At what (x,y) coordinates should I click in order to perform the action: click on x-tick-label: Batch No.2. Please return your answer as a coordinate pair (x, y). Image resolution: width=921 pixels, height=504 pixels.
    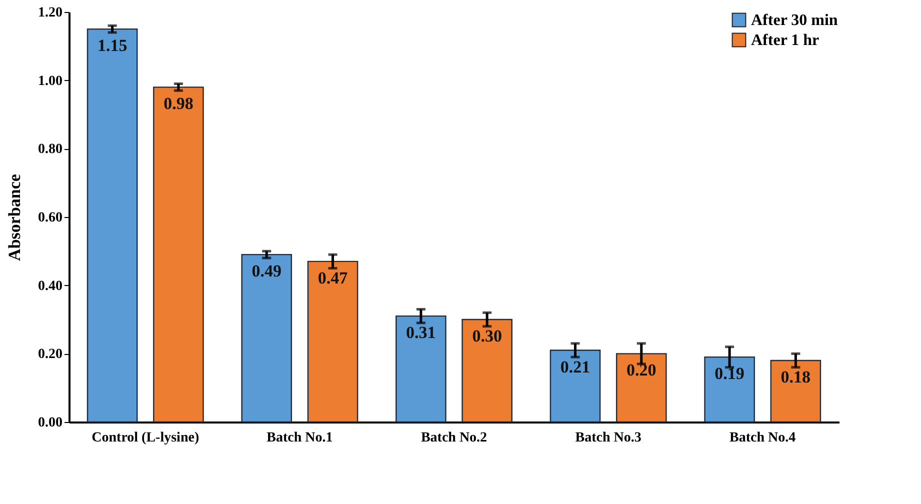
    Looking at the image, I should click on (454, 438).